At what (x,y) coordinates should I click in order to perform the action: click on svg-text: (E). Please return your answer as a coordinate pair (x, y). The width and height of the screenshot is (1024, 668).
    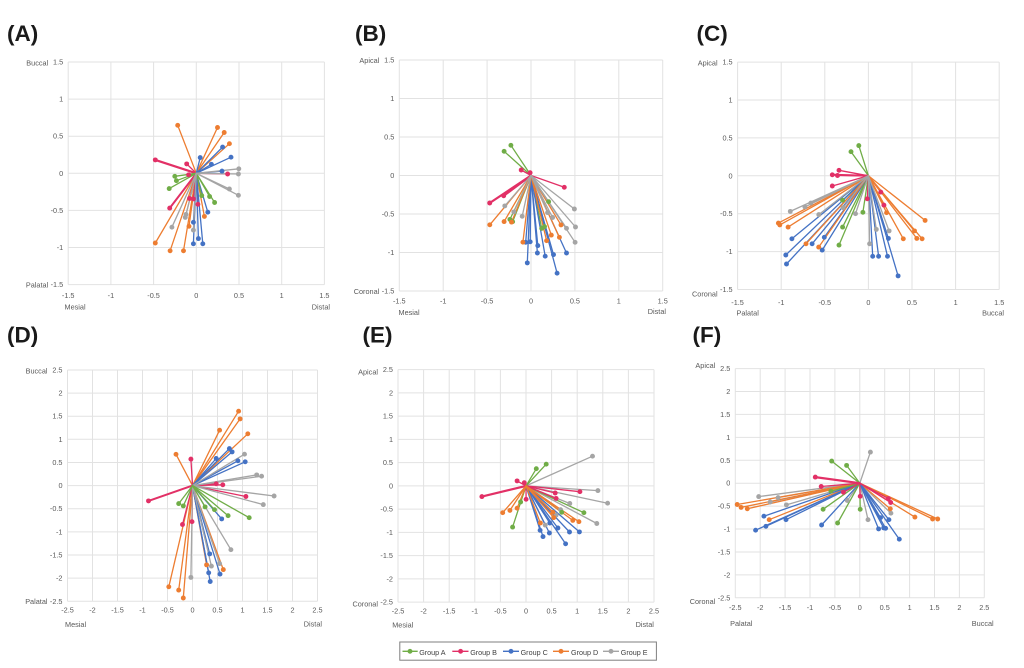
    Looking at the image, I should click on (378, 335).